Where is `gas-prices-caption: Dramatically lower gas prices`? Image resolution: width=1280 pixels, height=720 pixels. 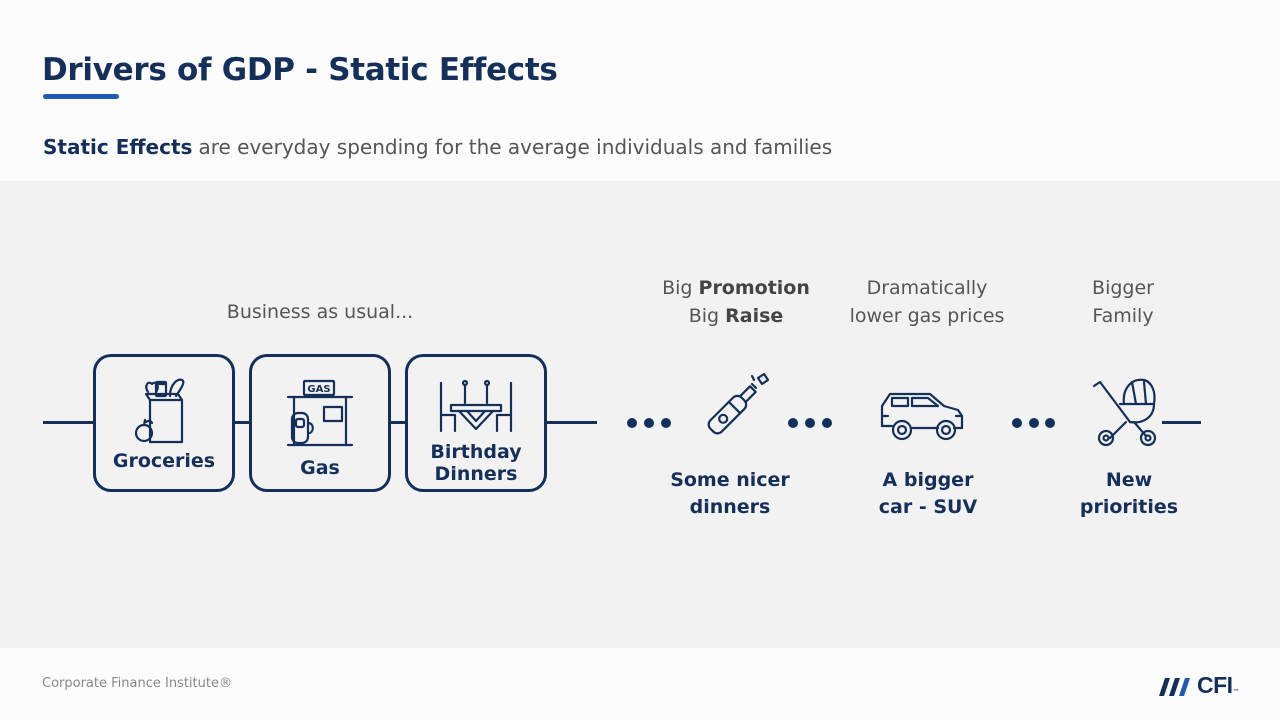 gas-prices-caption: Dramatically lower gas prices is located at coordinates (927, 302).